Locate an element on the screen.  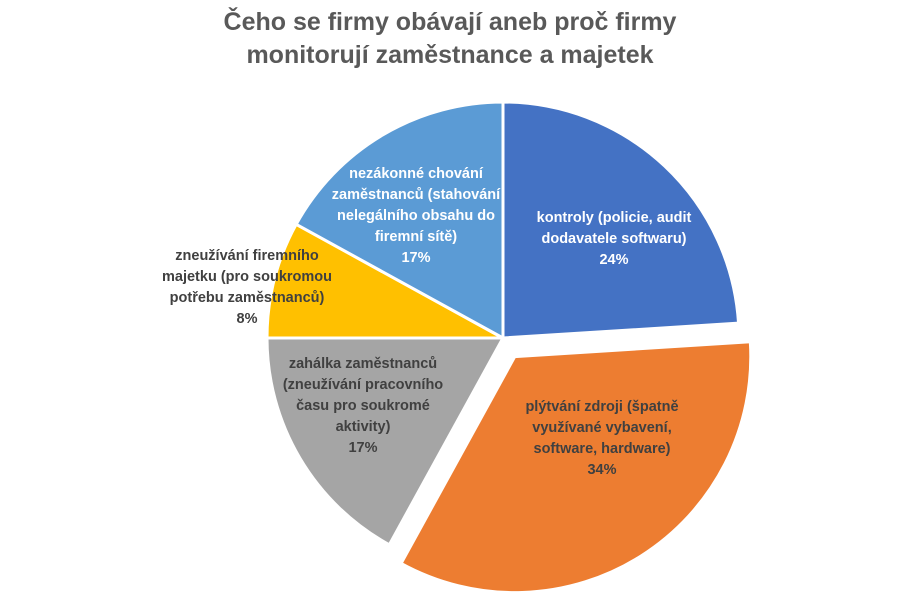
label-line: aktivity) is located at coordinates (363, 427).